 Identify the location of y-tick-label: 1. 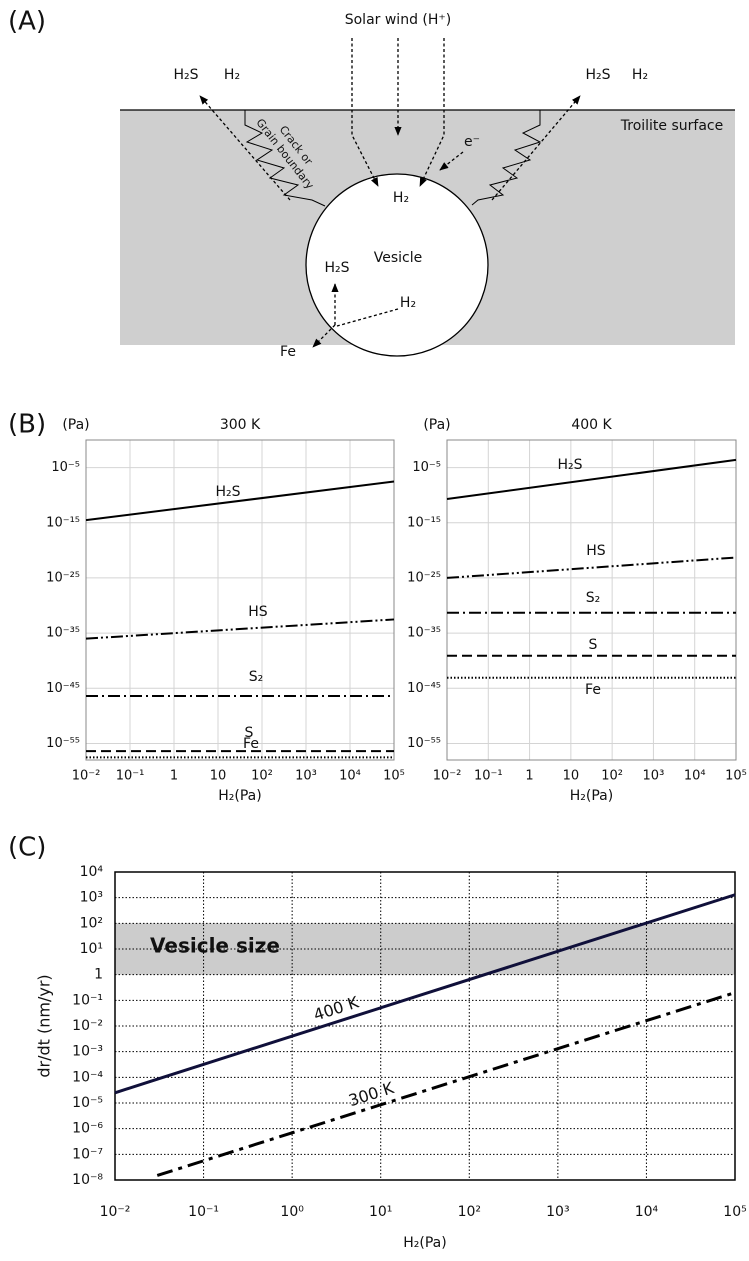
(98, 975).